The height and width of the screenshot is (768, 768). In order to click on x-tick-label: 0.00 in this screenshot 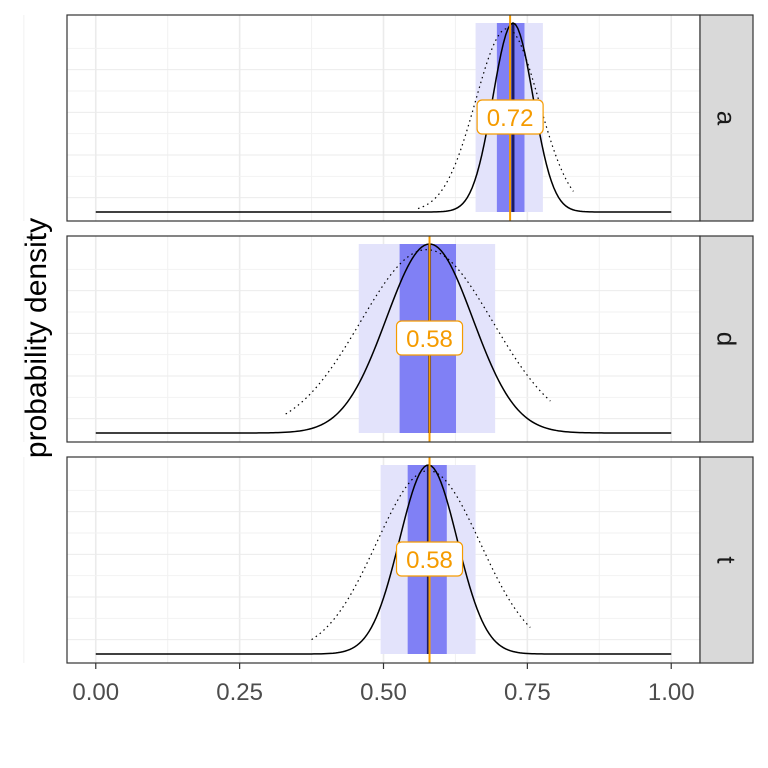, I will do `click(95, 692)`.